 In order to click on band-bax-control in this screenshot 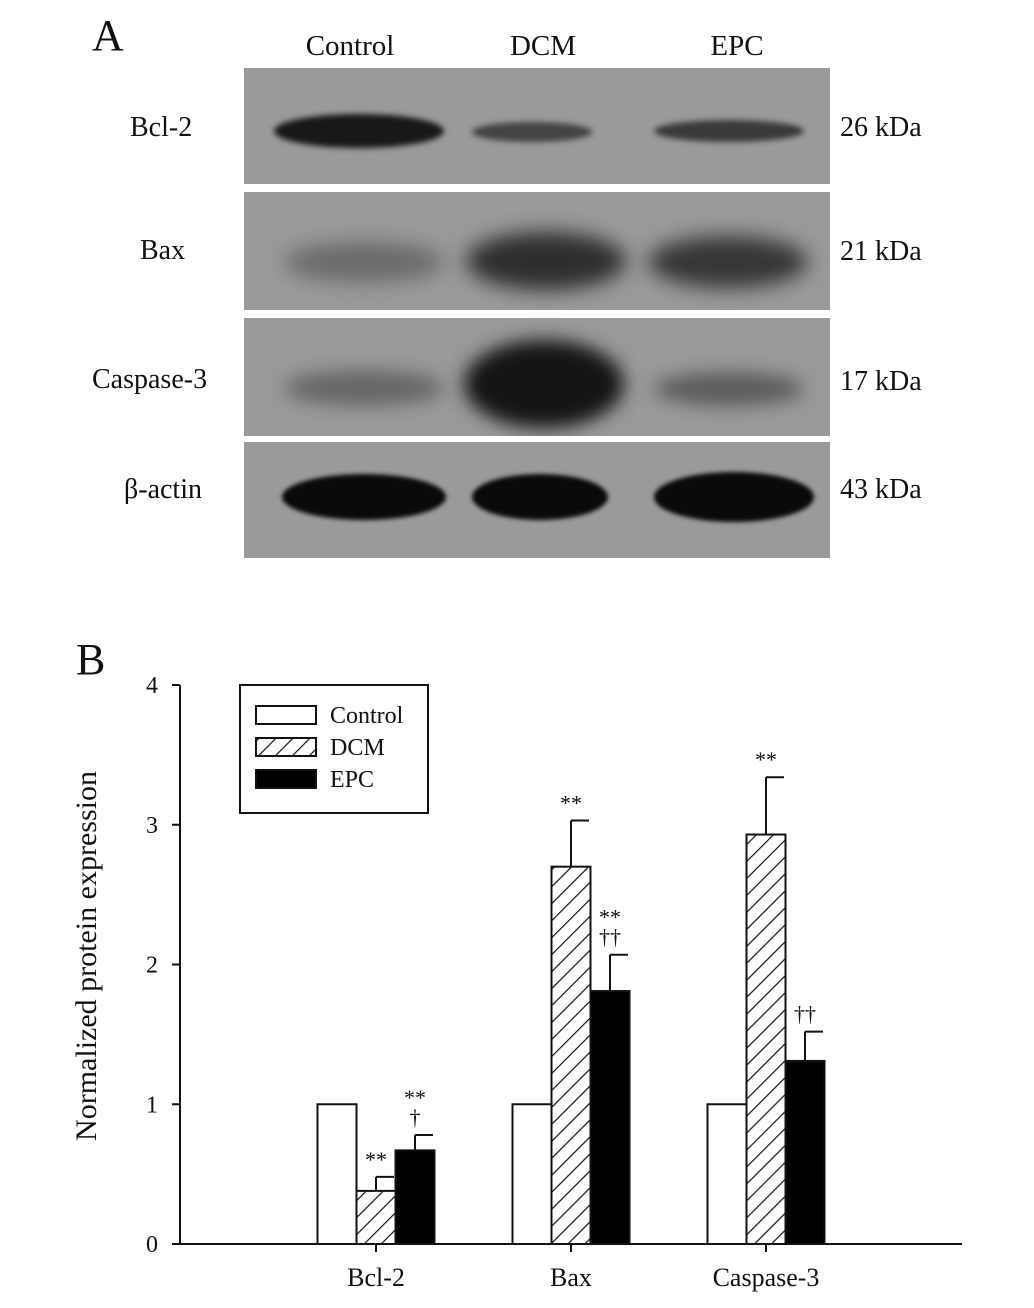, I will do `click(364, 262)`.